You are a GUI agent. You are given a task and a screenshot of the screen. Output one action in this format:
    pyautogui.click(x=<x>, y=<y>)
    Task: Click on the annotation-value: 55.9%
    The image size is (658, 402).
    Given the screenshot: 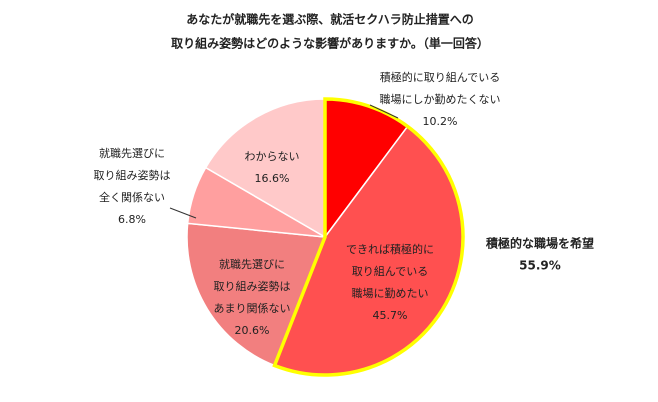 What is the action you would take?
    pyautogui.click(x=540, y=266)
    